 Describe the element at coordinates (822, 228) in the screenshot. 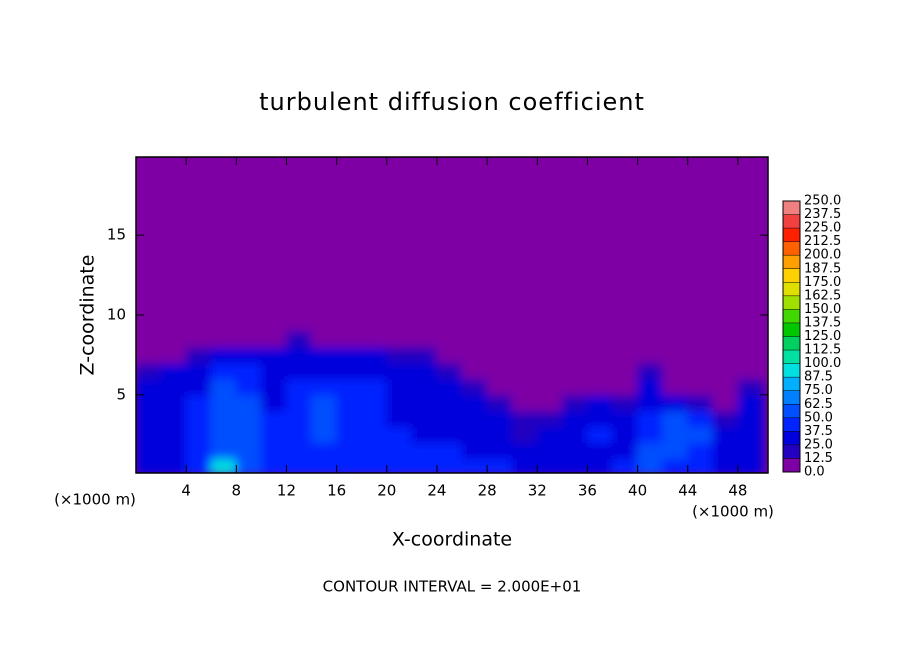

I see `colorbar-label: 225.0` at that location.